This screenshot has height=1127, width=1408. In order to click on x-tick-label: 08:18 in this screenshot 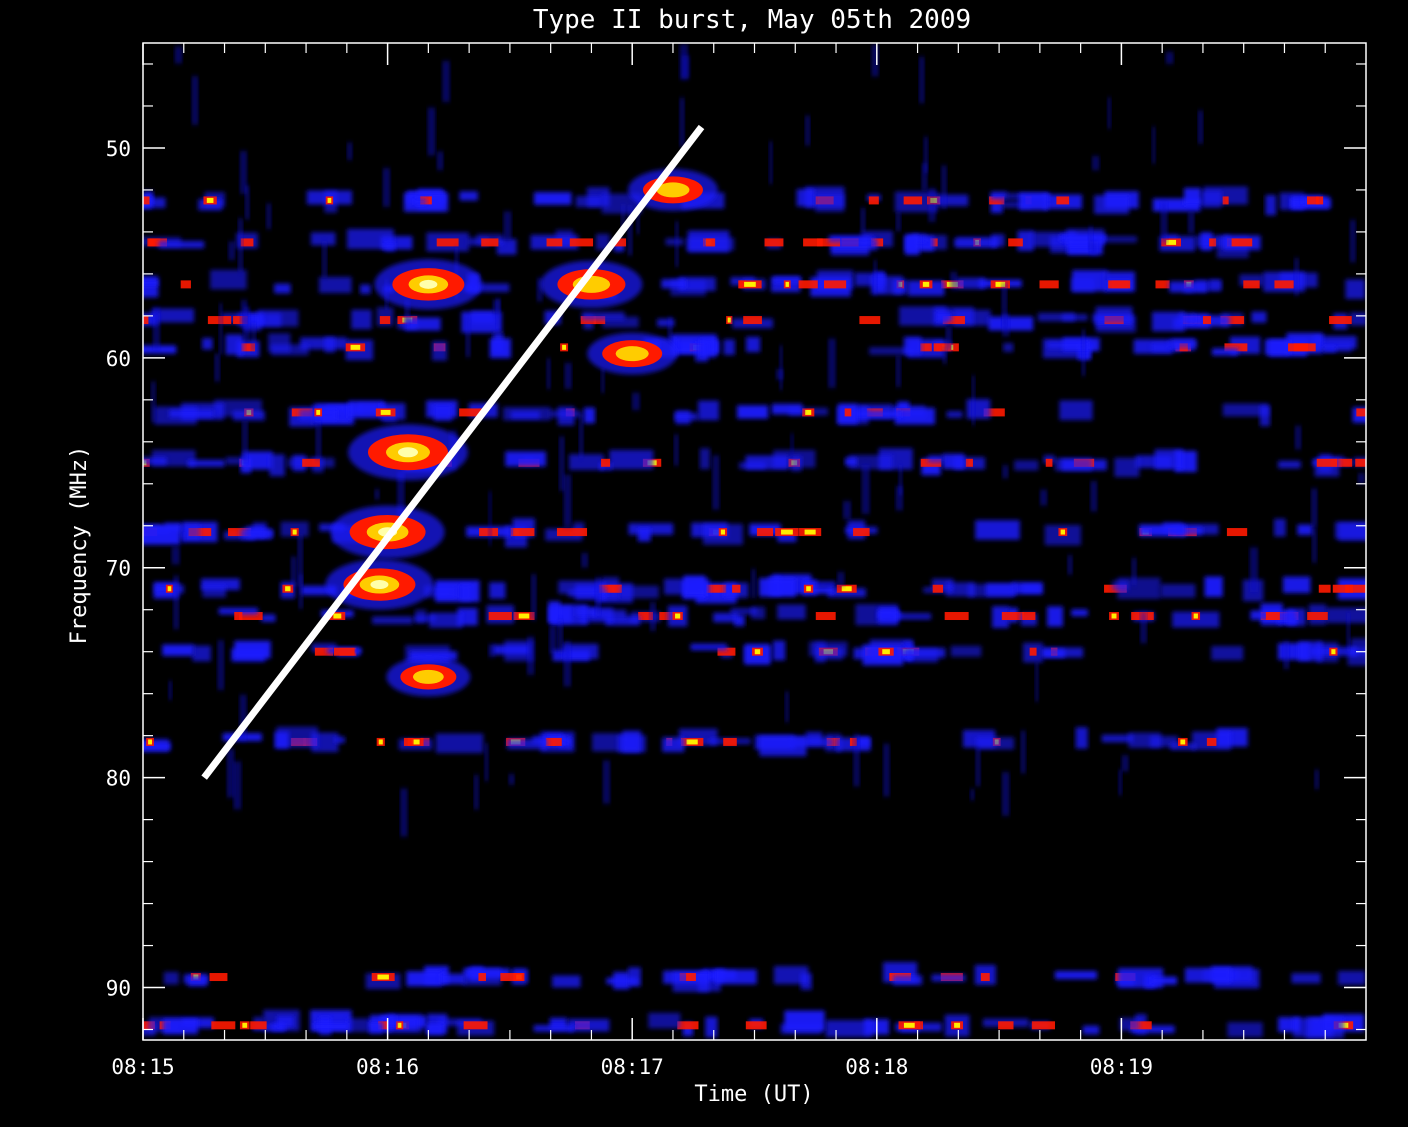, I will do `click(876, 1067)`.